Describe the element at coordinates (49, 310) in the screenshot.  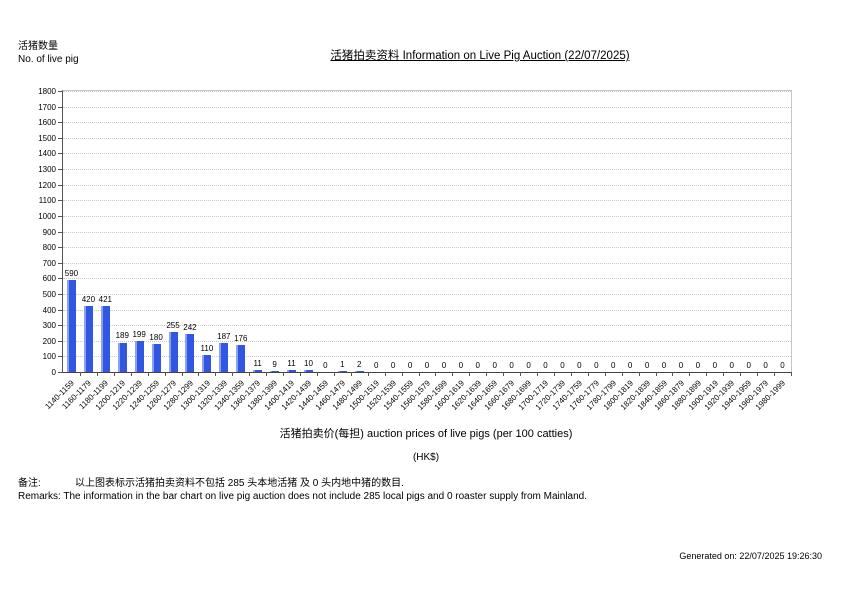
I see `y-tick-label: 400` at that location.